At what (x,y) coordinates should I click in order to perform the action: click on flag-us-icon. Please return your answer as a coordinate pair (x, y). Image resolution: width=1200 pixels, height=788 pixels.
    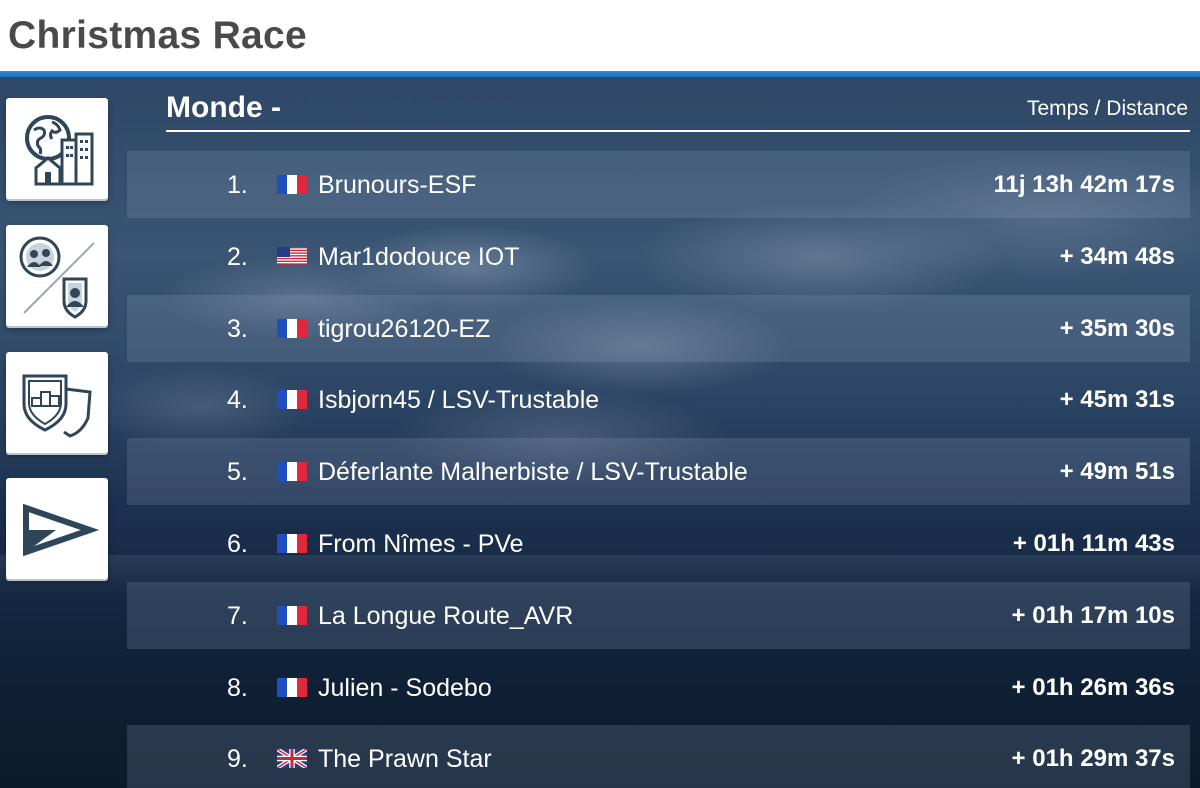
    Looking at the image, I should click on (292, 256).